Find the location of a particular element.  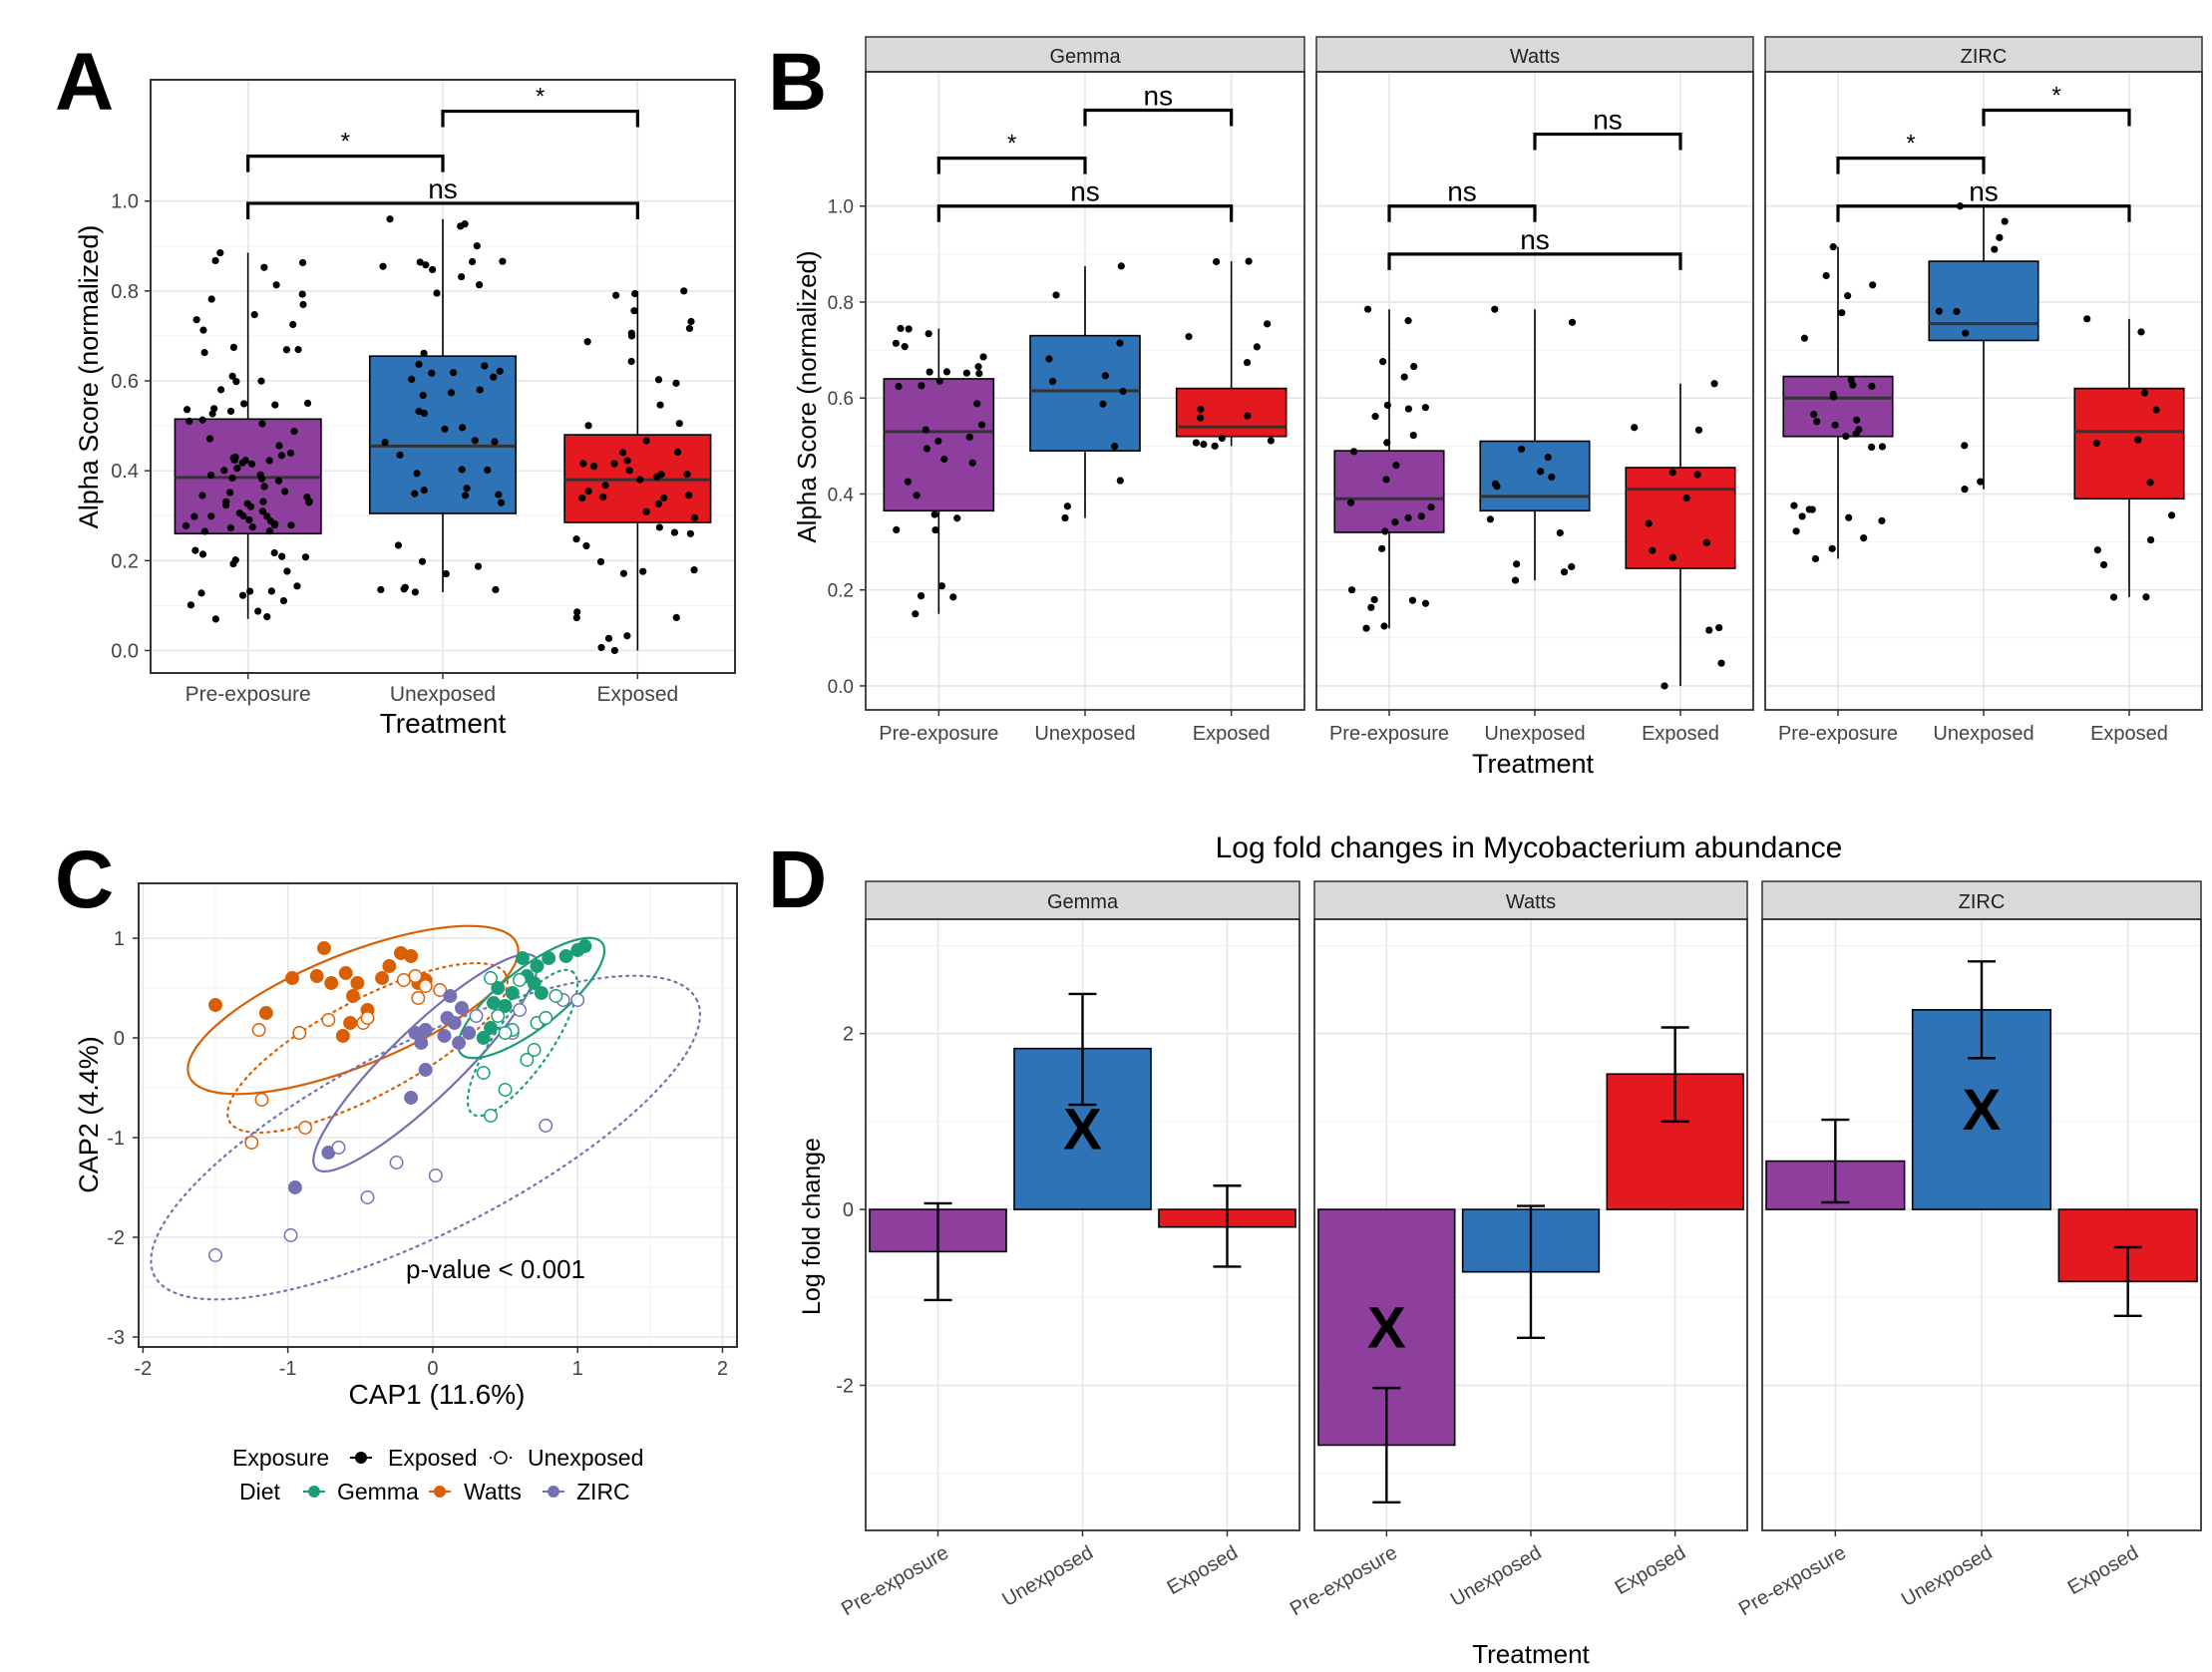

significance-label: * is located at coordinates (2055, 96).